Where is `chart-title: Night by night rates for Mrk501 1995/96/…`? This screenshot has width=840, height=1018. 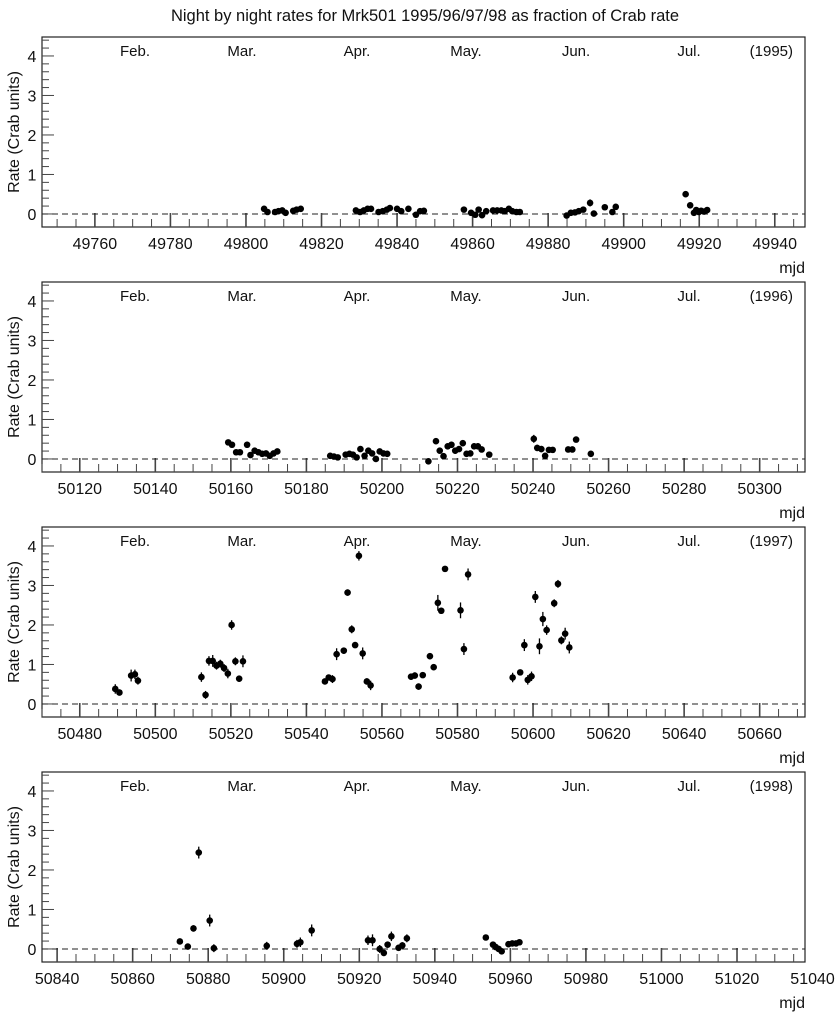
chart-title: Night by night rates for Mrk501 1995/96/… is located at coordinates (425, 16).